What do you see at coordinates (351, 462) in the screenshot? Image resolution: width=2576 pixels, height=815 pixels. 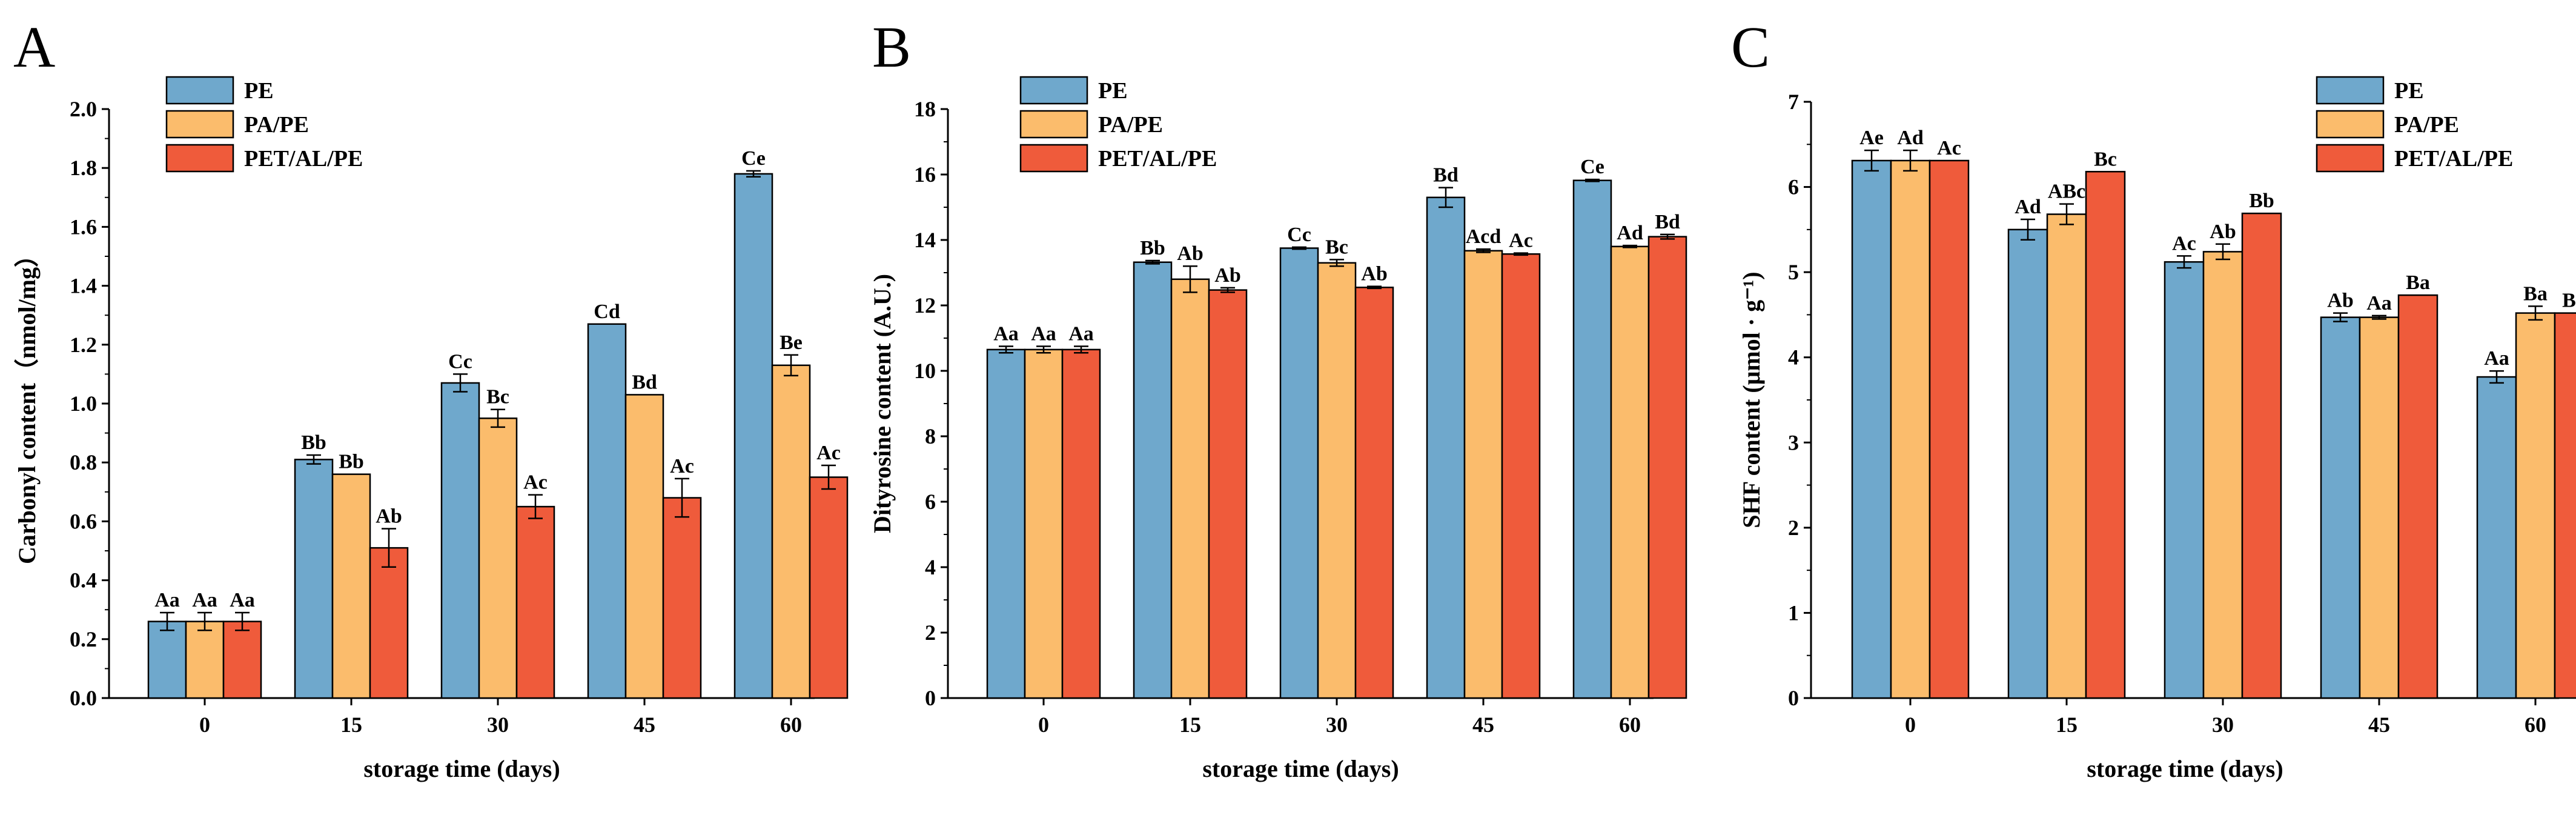 I see `significance-label-pa-pe-15: Bb` at bounding box center [351, 462].